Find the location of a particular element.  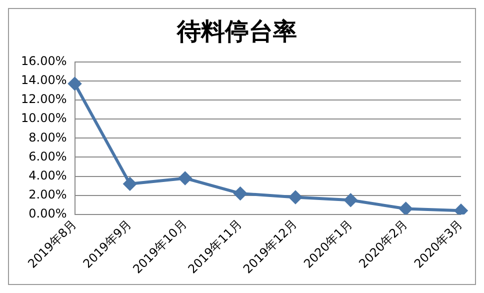

y-tick-label: 6.00% is located at coordinates (47, 156).